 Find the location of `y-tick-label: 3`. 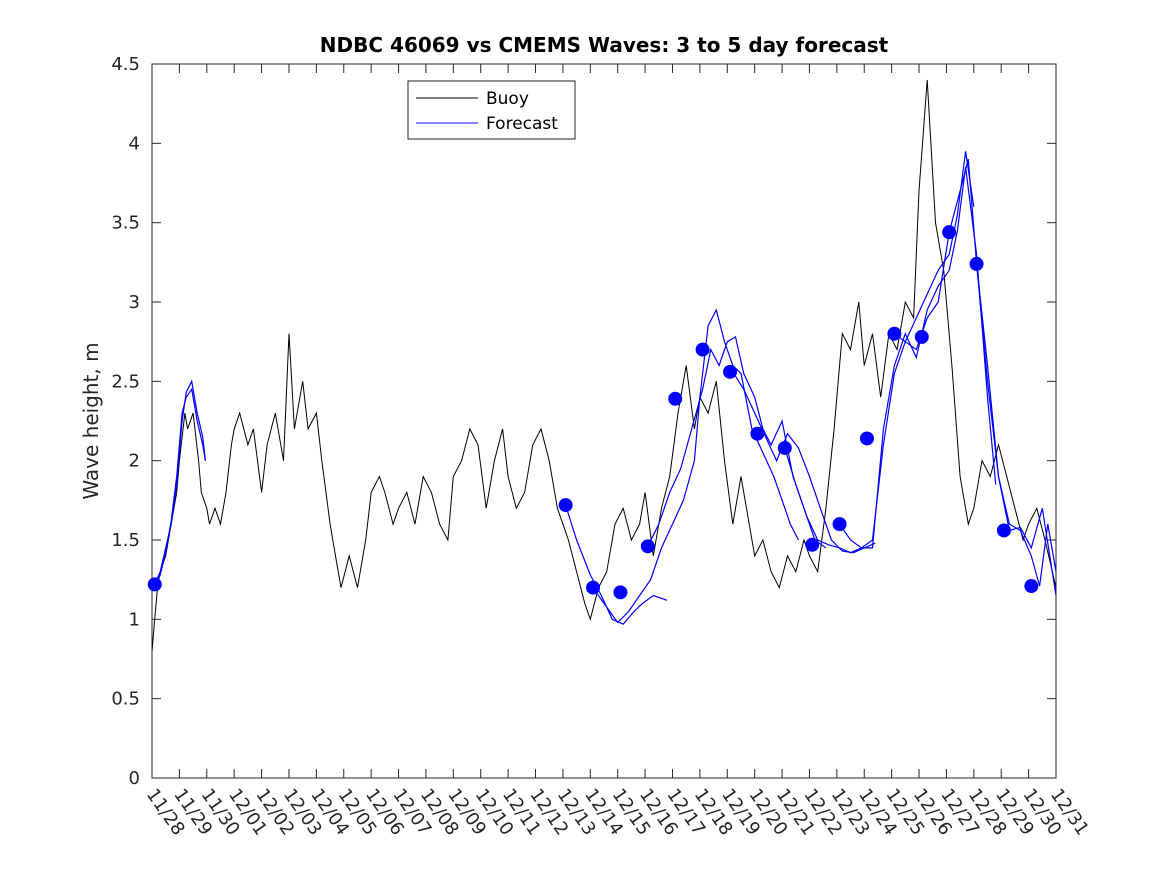

y-tick-label: 3 is located at coordinates (134, 302).